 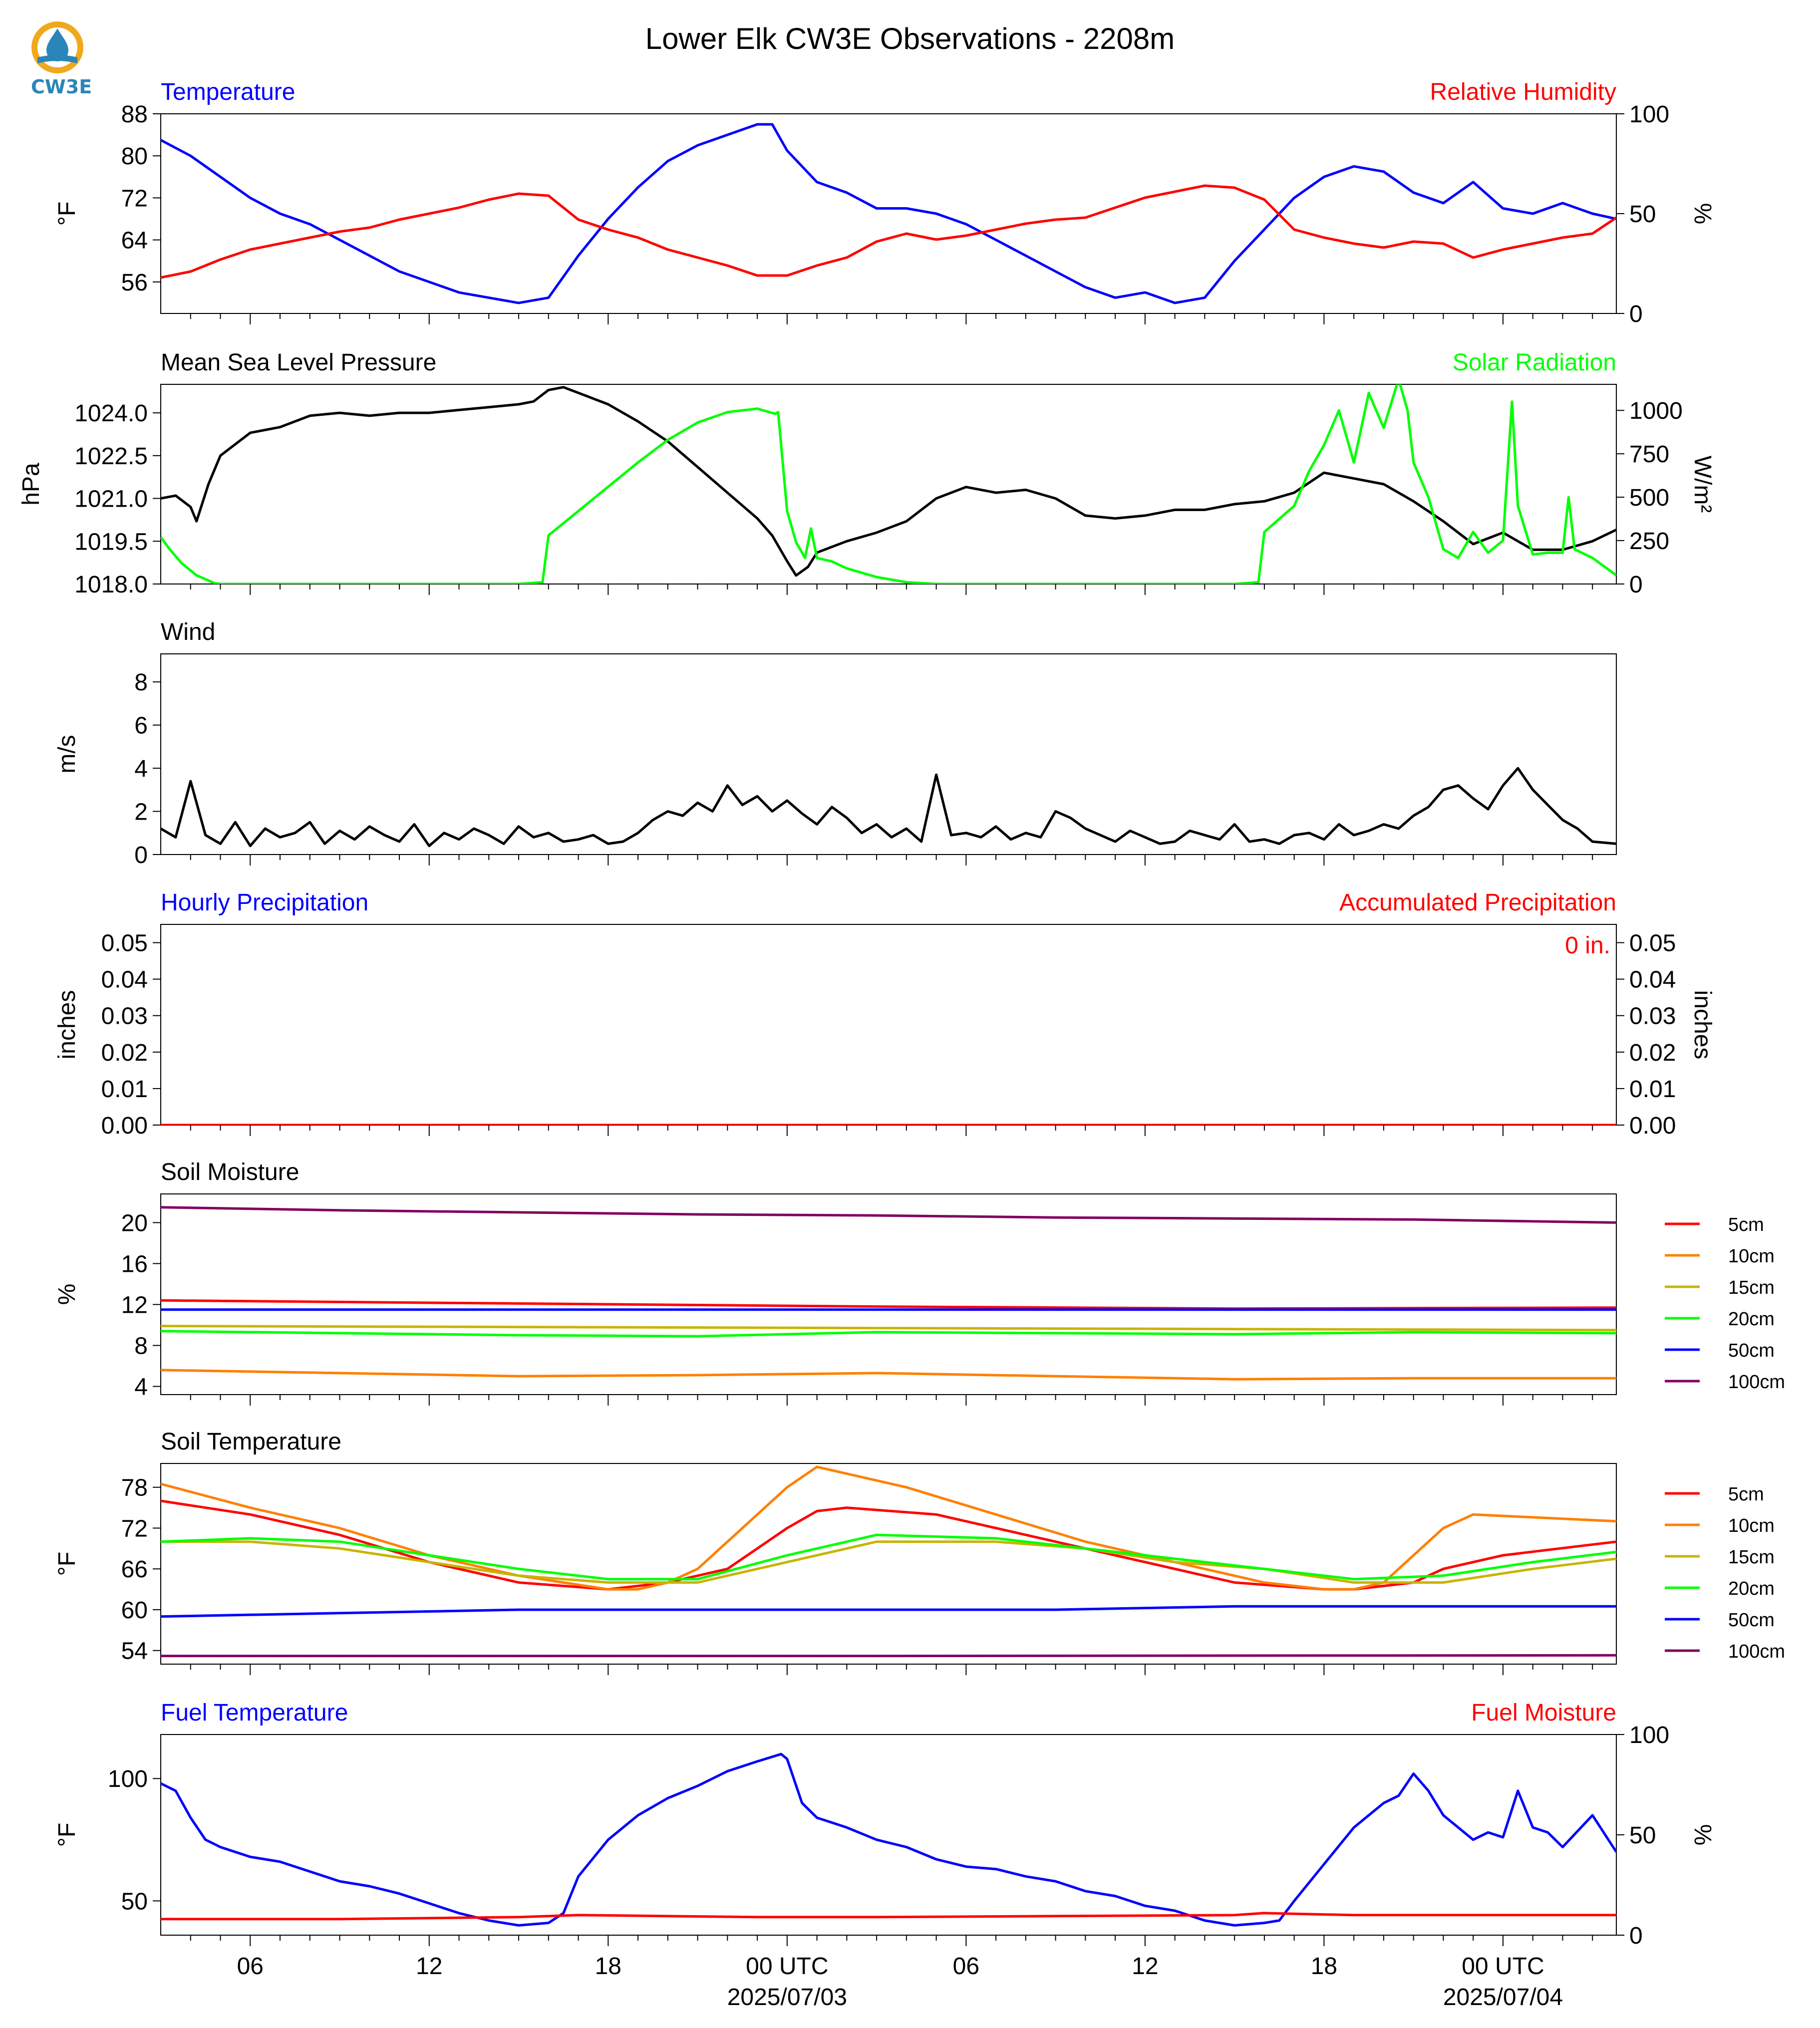 What do you see at coordinates (128, 1779) in the screenshot?
I see `y-tick-label: 100` at bounding box center [128, 1779].